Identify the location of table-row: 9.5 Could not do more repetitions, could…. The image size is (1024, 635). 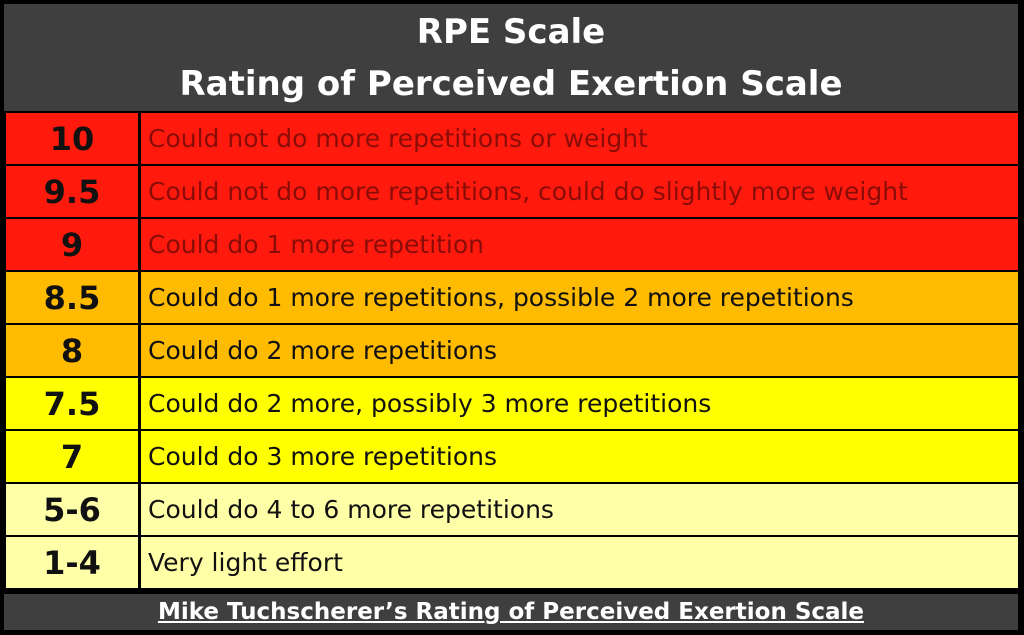
(511, 191).